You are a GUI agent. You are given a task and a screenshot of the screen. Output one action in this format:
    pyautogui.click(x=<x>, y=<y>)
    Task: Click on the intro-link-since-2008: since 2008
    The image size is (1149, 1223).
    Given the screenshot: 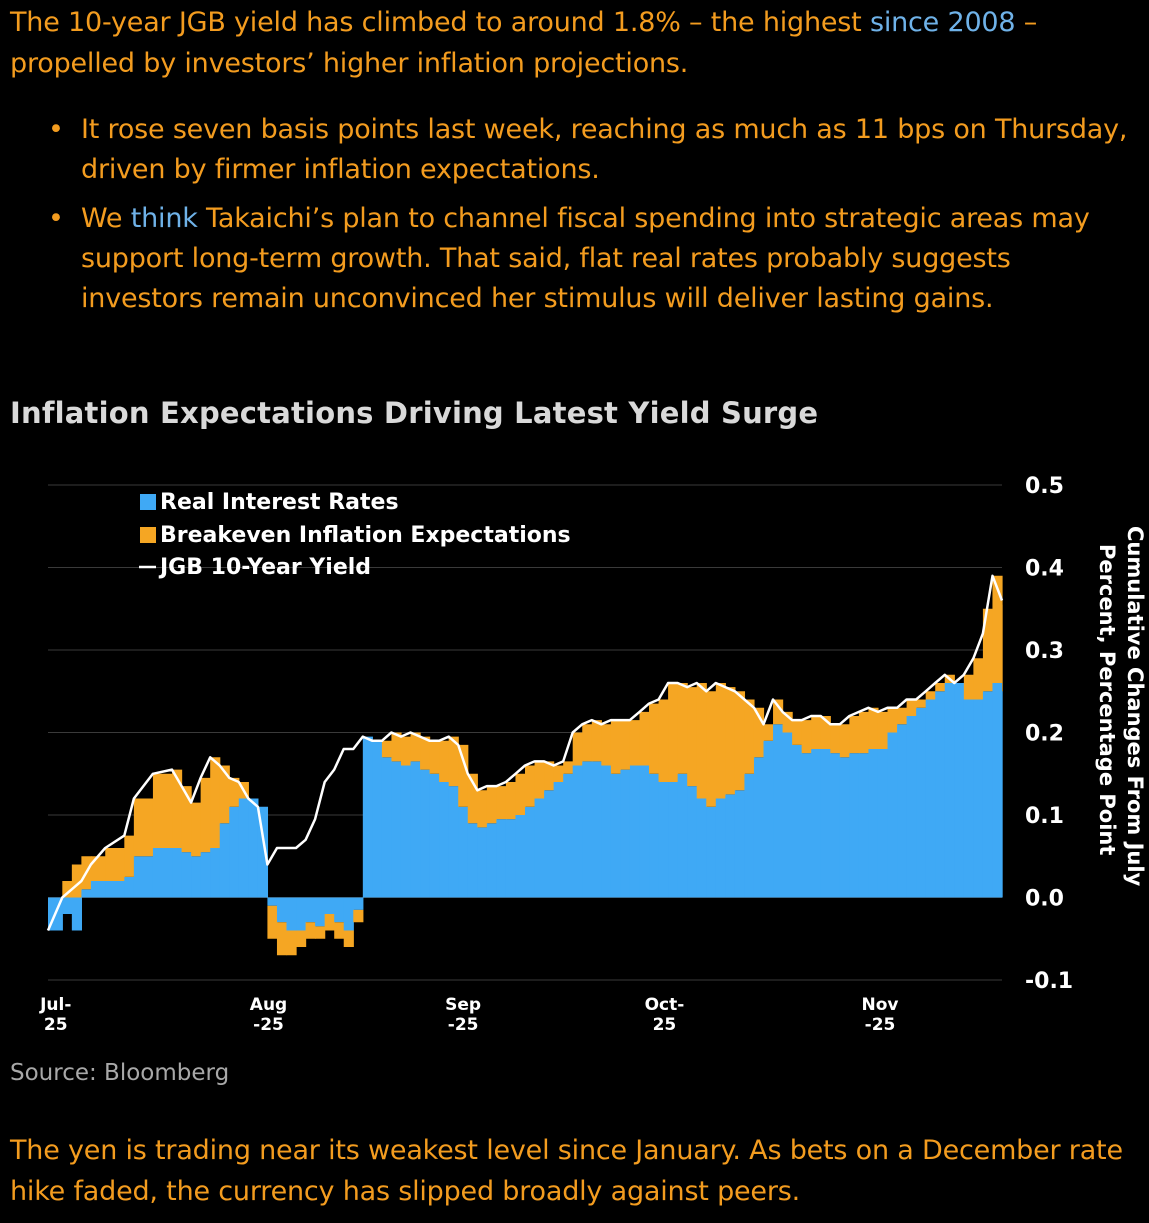 What is the action you would take?
    pyautogui.click(x=942, y=22)
    